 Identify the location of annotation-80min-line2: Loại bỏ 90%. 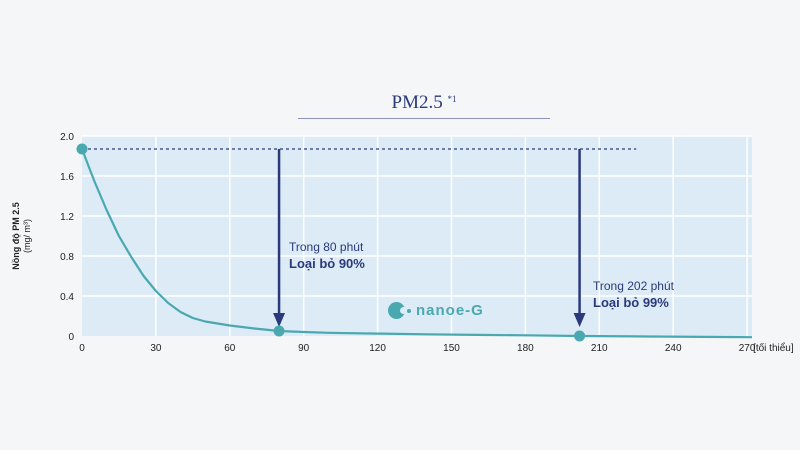
(327, 263).